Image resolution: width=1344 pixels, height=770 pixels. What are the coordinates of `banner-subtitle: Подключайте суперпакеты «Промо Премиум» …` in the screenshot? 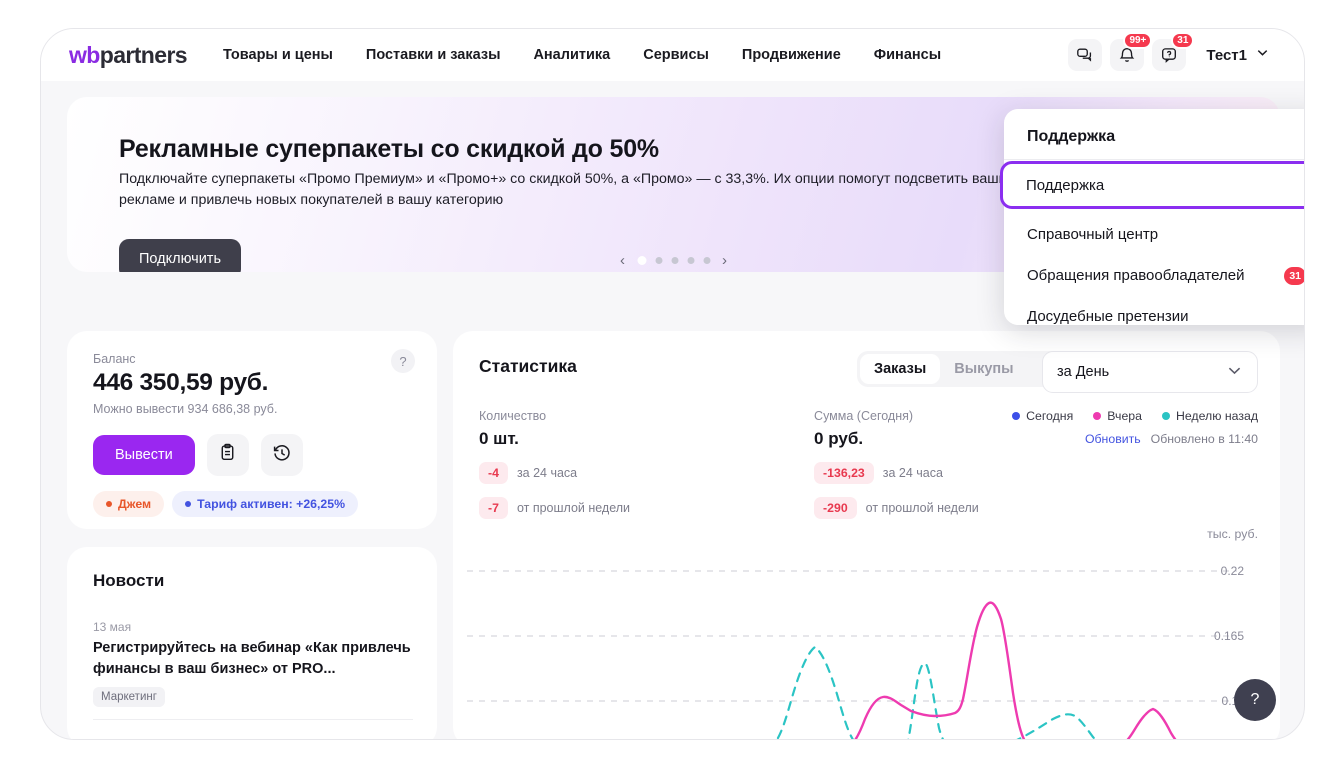 It's located at (634, 189).